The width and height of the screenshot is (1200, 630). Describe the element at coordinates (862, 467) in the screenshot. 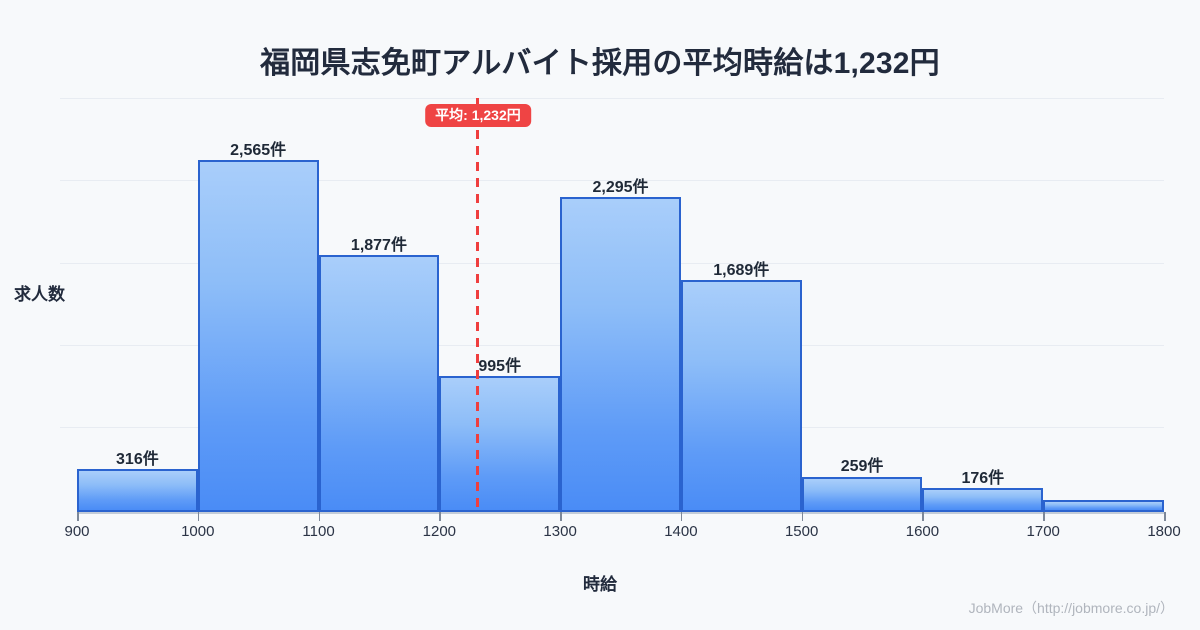

I see `bar-value-label: 259件` at that location.